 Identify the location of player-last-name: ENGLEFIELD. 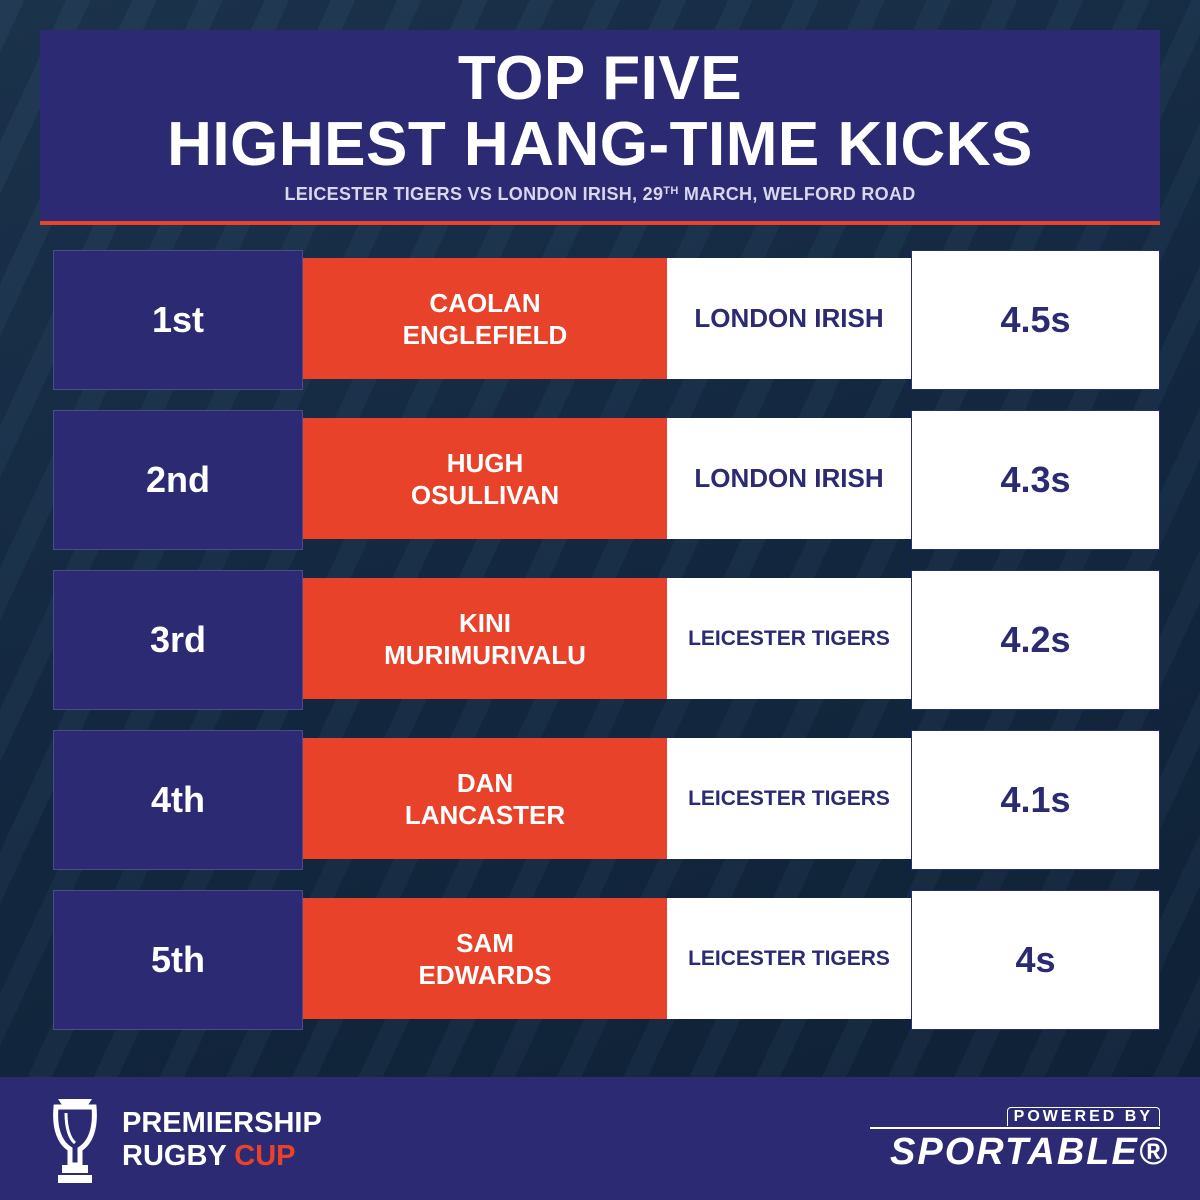
(485, 334).